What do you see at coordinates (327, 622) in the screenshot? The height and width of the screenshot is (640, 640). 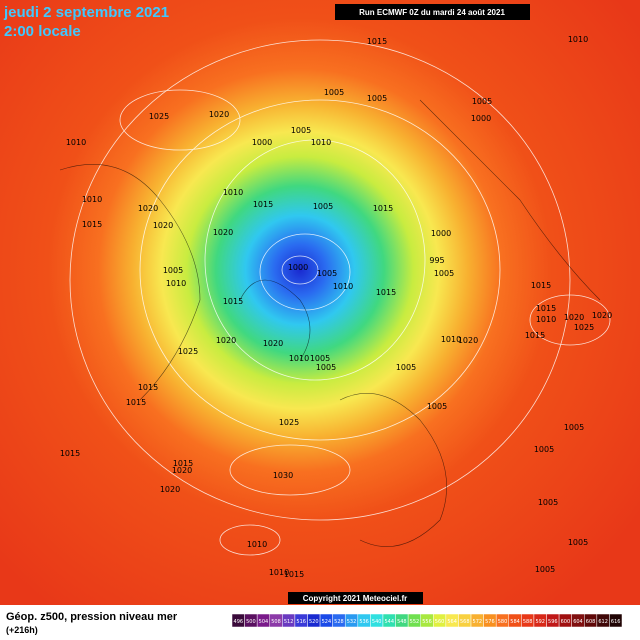 I see `scale-label: 524` at bounding box center [327, 622].